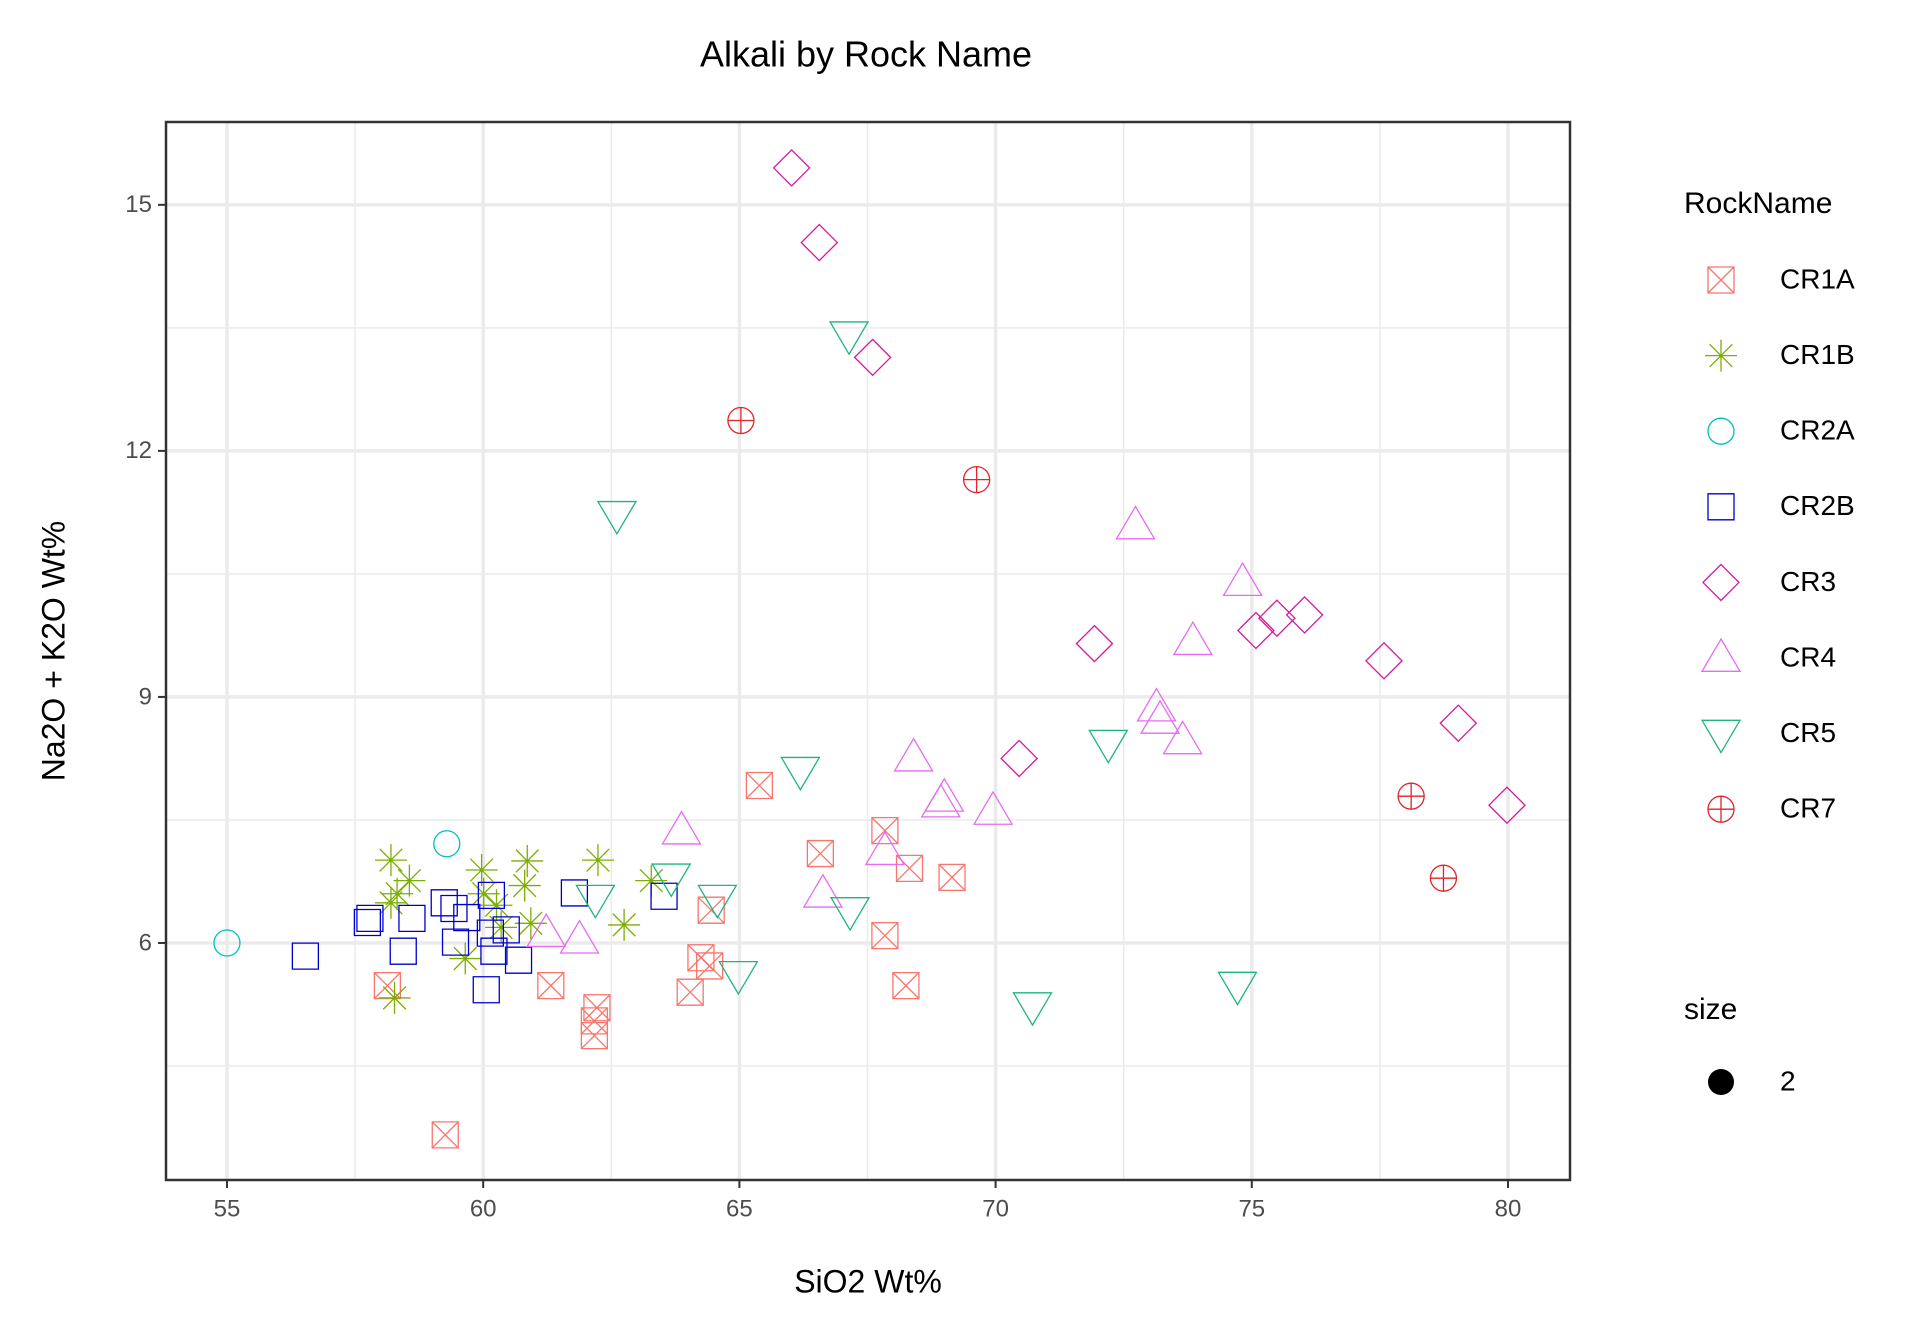 The height and width of the screenshot is (1344, 1920). Describe the element at coordinates (1817, 354) in the screenshot. I see `legend-label: CR1B` at that location.